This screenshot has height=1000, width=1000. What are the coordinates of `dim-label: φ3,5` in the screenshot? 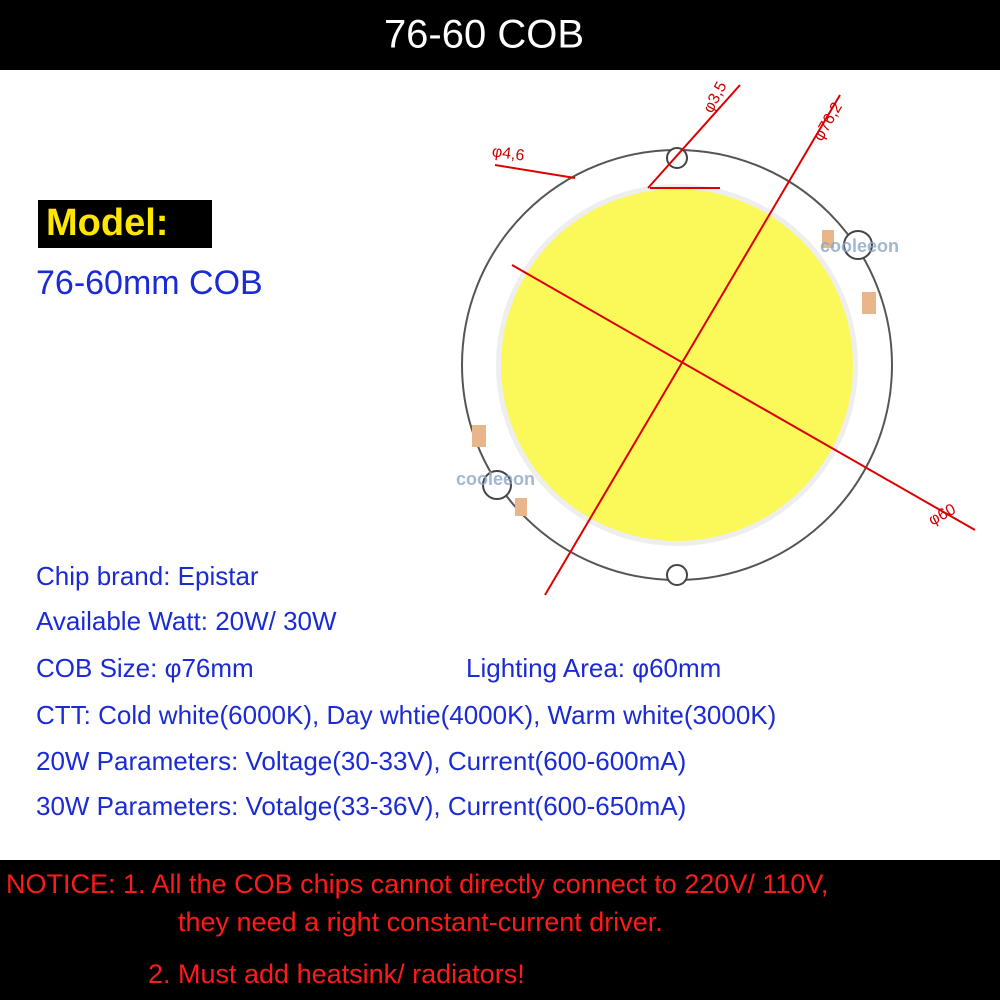 It's located at (715, 97).